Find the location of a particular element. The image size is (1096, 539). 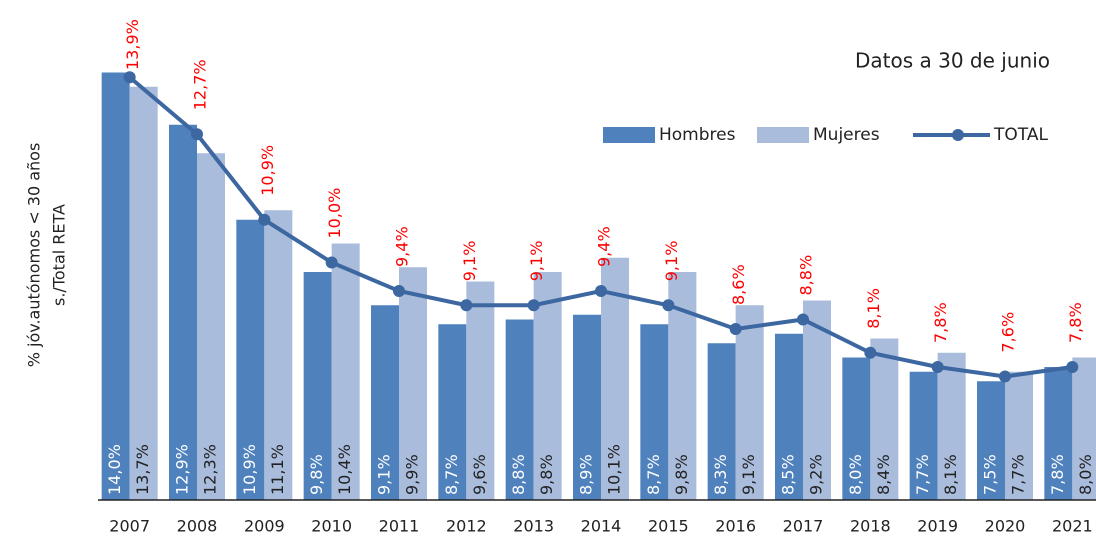

total-value-label: 13,9% is located at coordinates (132, 44).